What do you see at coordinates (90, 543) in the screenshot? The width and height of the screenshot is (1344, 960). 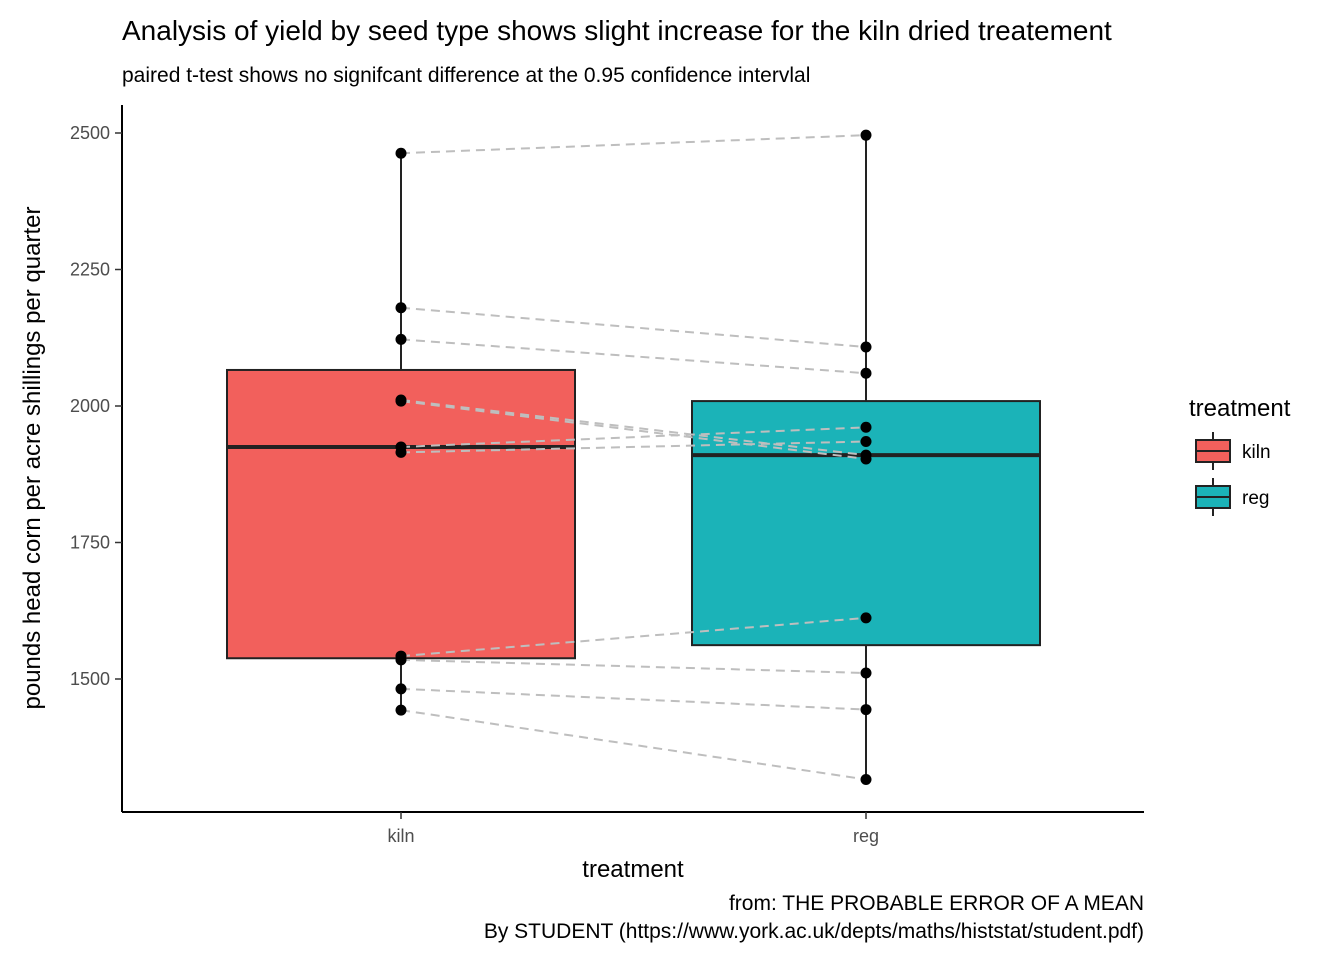 I see `y-tick-label: 1750` at bounding box center [90, 543].